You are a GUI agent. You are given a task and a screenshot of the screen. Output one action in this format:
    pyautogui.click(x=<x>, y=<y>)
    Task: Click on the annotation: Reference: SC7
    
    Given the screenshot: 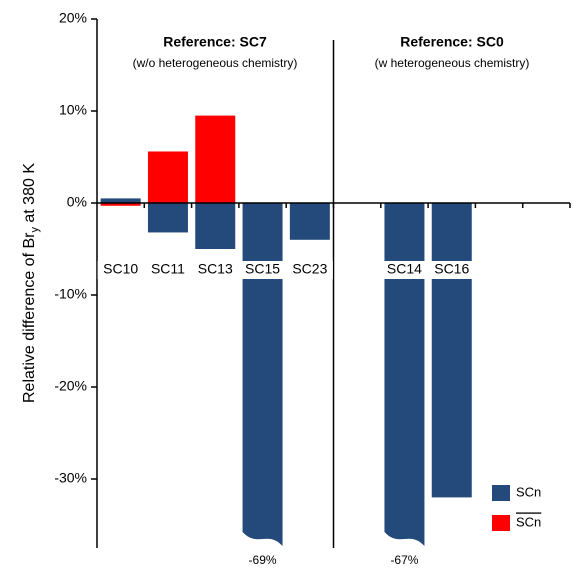 What is the action you would take?
    pyautogui.click(x=215, y=42)
    